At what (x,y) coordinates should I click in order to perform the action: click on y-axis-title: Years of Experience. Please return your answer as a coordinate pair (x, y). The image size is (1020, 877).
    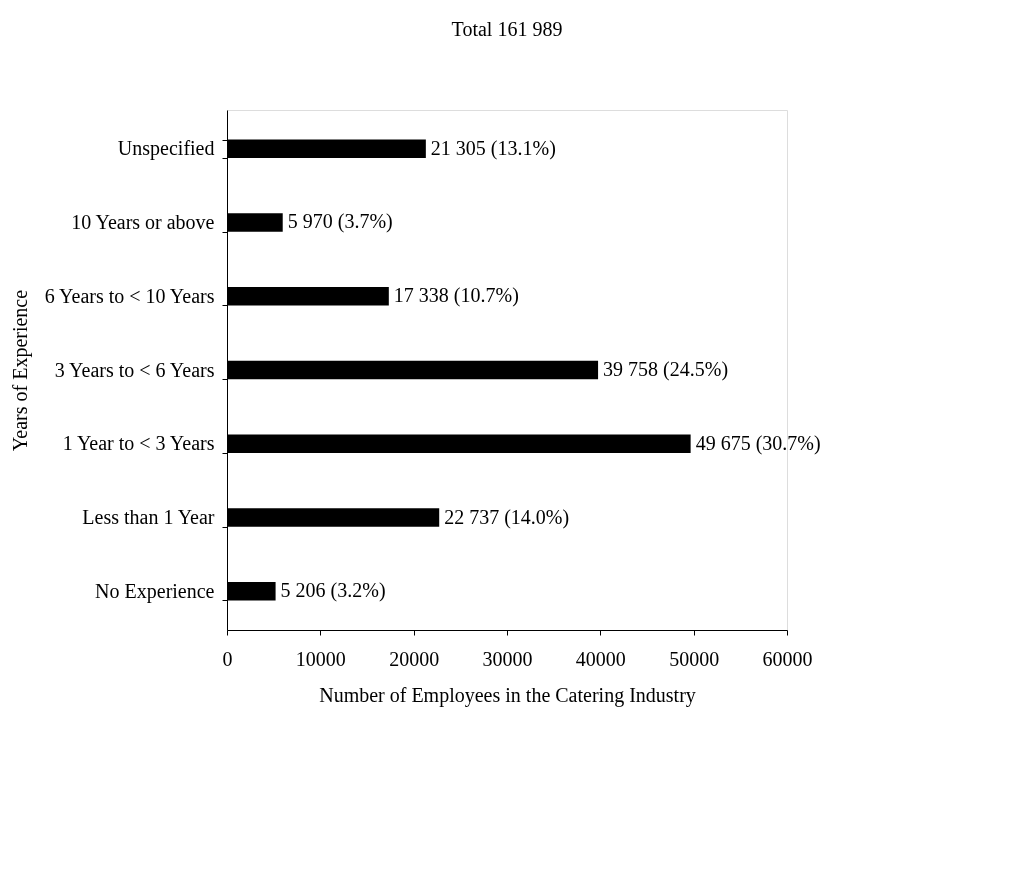
    Looking at the image, I should click on (21, 370).